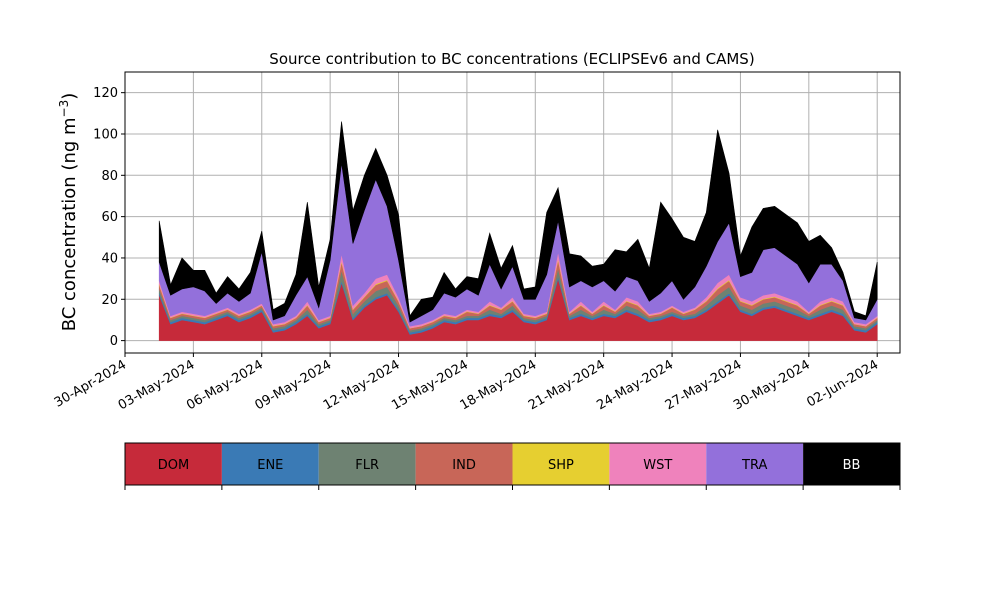 The image size is (1000, 600). I want to click on x-tick-label: 24-May-2024, so click(635, 385).